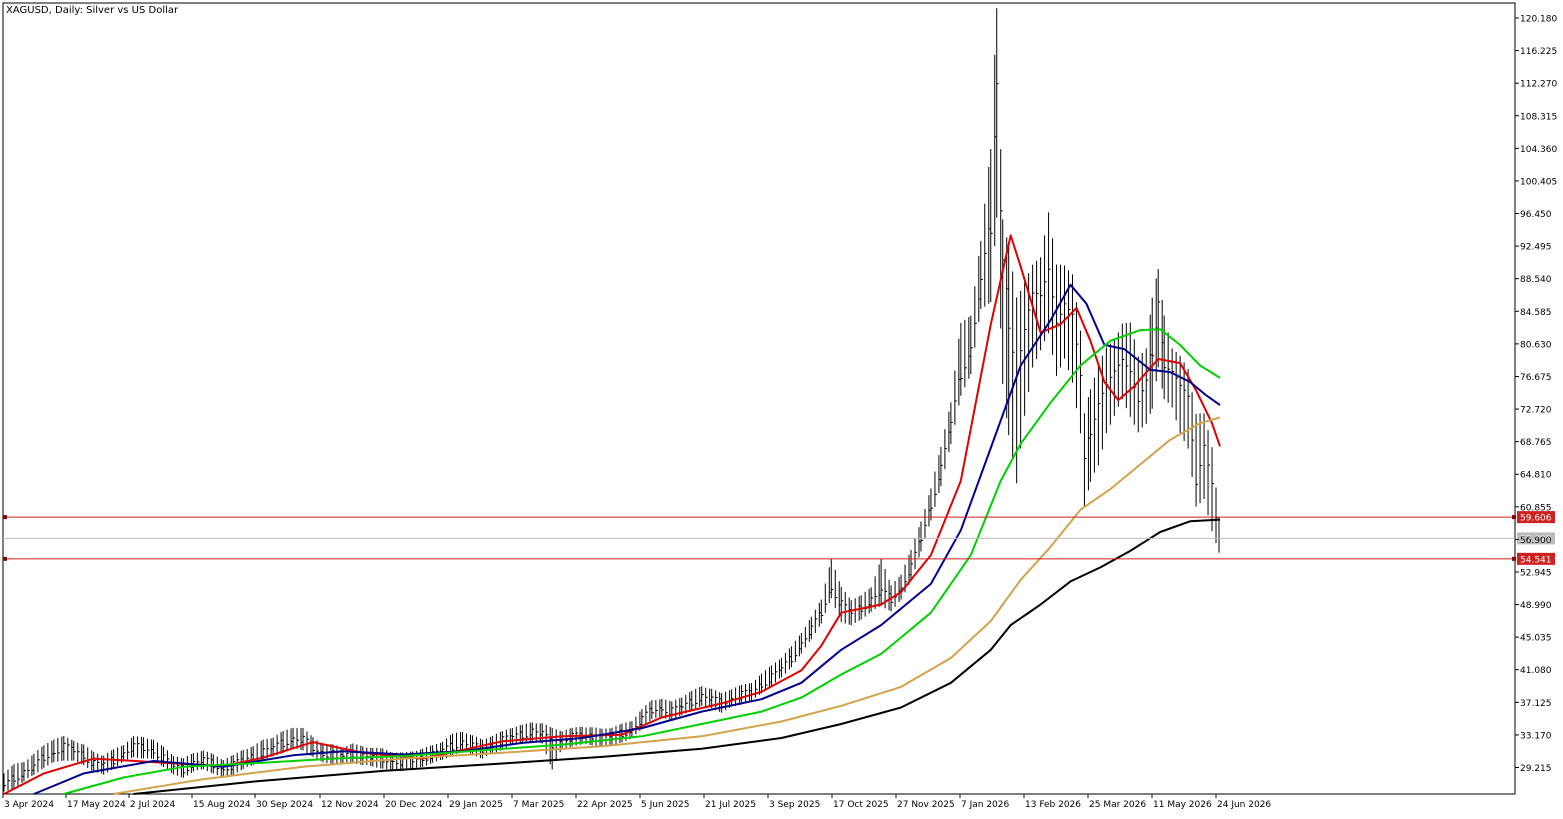  Describe the element at coordinates (1536, 573) in the screenshot. I see `y-tick-label: 52.945` at that location.